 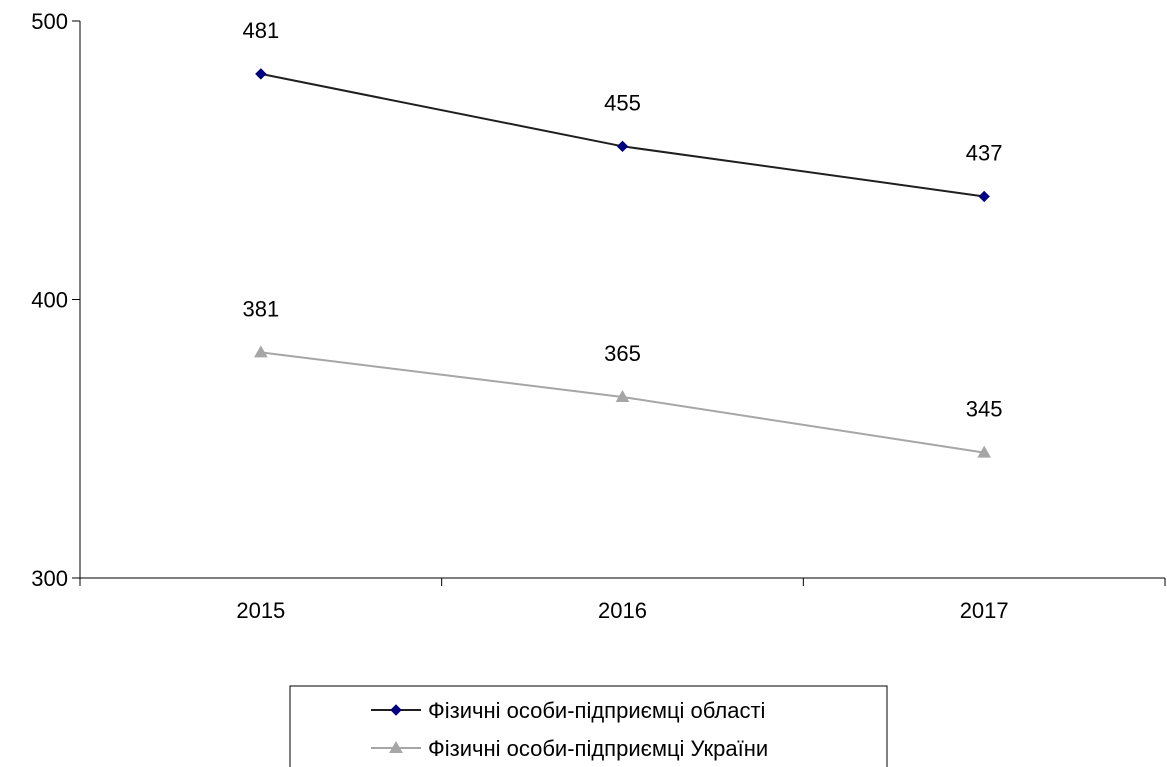 What do you see at coordinates (984, 152) in the screenshot?
I see `data-label: 437` at bounding box center [984, 152].